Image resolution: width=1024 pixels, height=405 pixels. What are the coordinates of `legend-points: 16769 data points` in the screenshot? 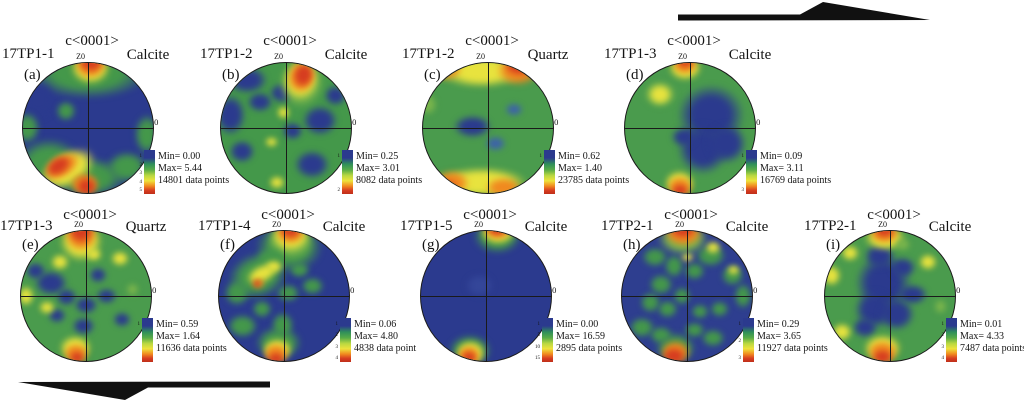 It's located at (796, 180).